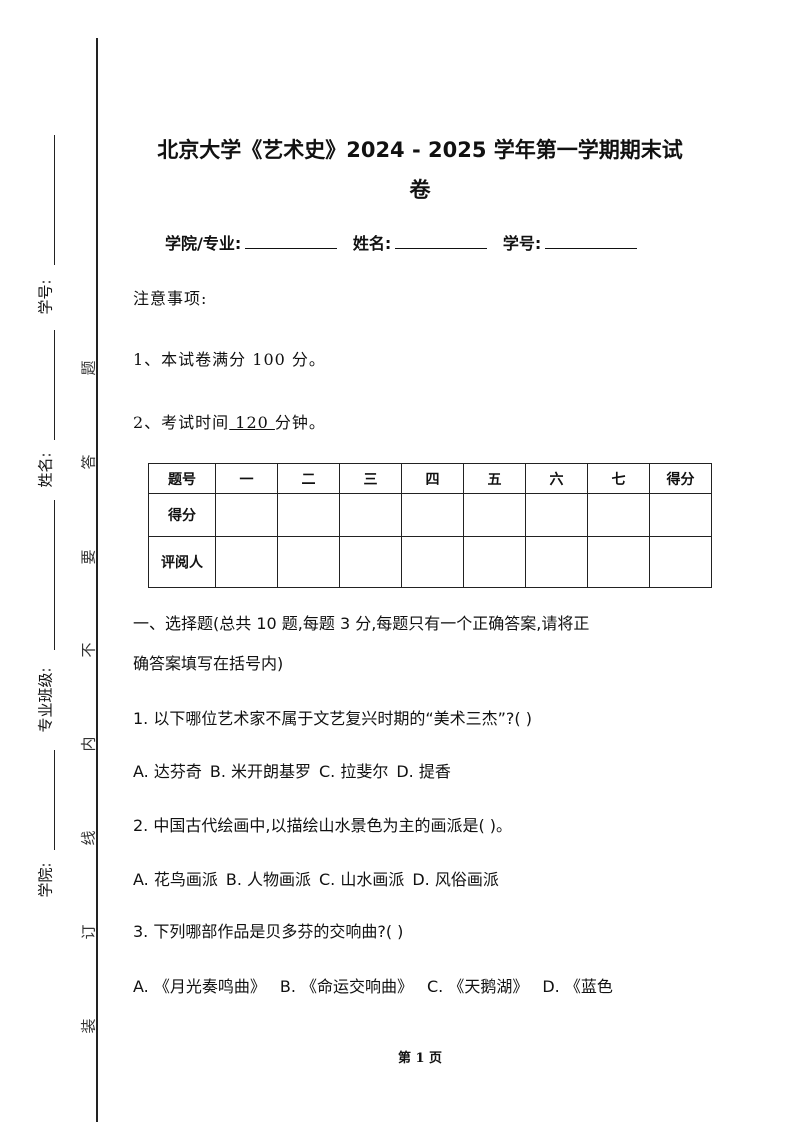 The height and width of the screenshot is (1122, 793). What do you see at coordinates (332, 718) in the screenshot?
I see `question-1: 1. 以下哪位艺术家不属于文艺复兴时期的“美术三杰”?( )` at bounding box center [332, 718].